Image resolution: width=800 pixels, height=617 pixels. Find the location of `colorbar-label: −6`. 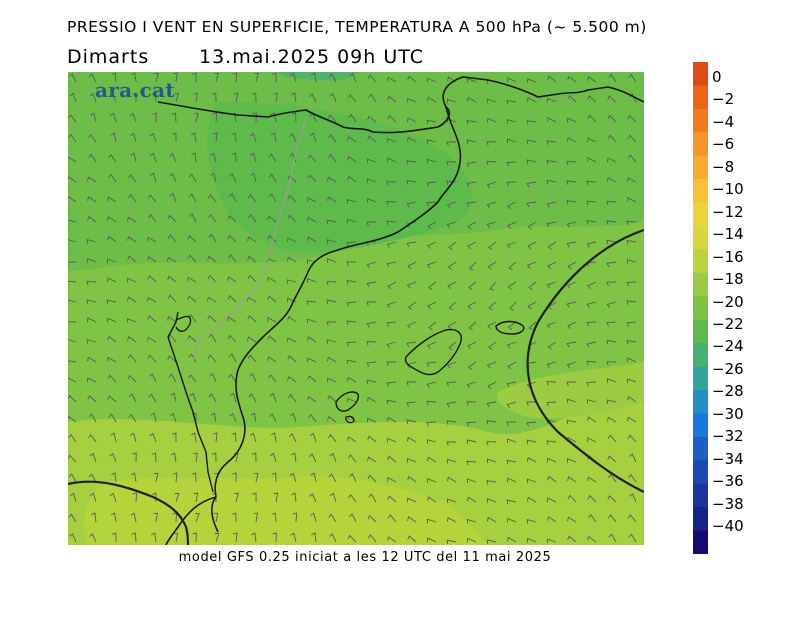

colorbar-label: −6 is located at coordinates (723, 144).